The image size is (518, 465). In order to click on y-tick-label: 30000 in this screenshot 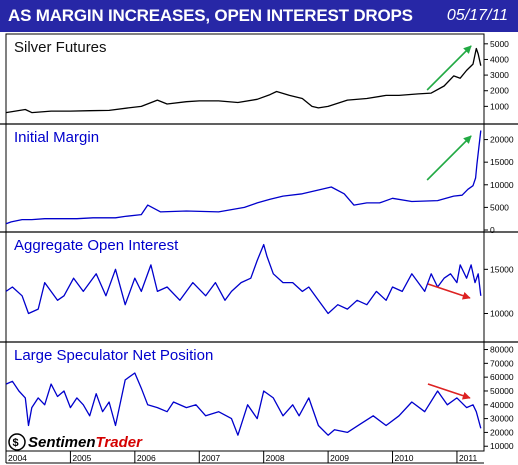, I will do `click(502, 419)`.